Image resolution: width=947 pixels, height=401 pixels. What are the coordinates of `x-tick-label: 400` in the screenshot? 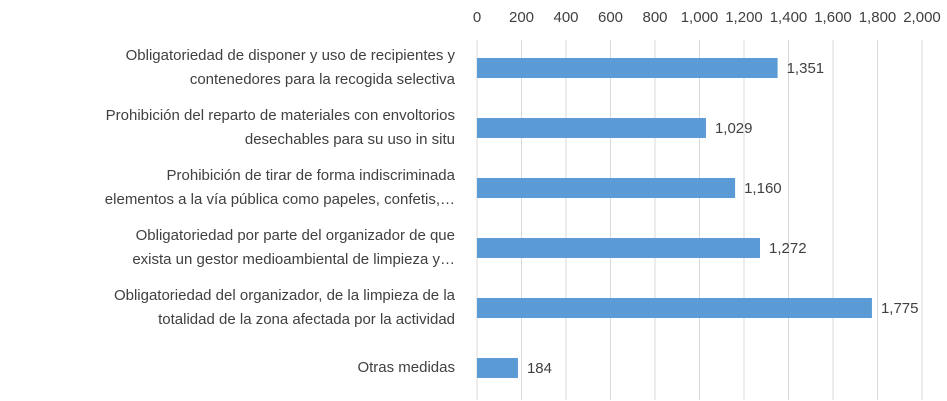 It's located at (565, 17).